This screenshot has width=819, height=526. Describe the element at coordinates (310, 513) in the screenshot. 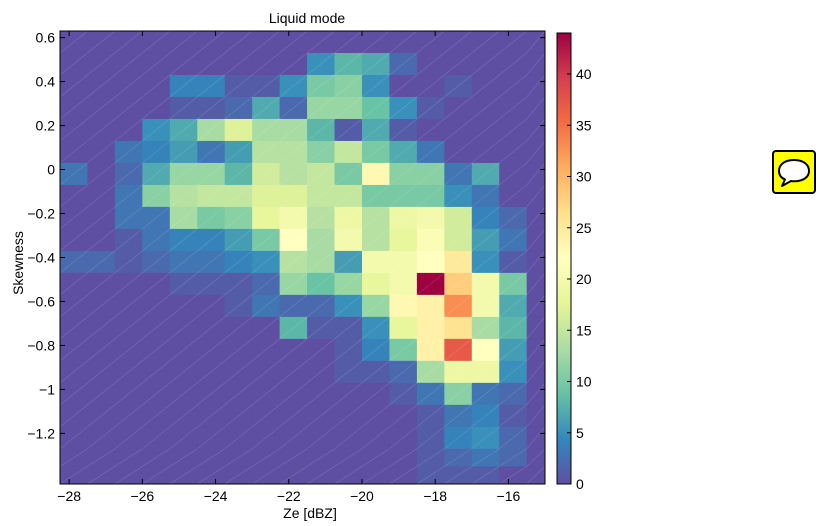

I see `x-axis-label: Ze [dBZ]` at that location.